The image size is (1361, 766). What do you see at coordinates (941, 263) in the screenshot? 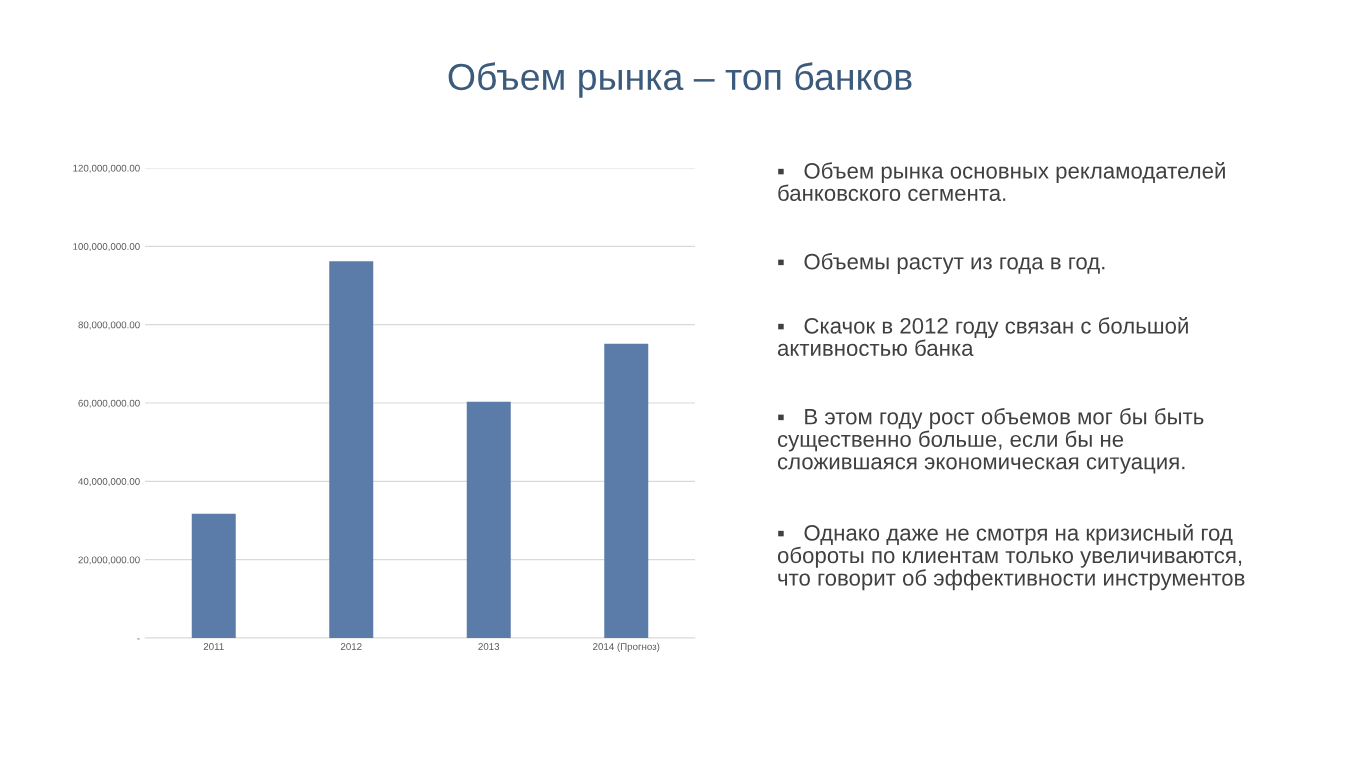
I see `text: ▪ Объемы растут из года в год.` at bounding box center [941, 263].